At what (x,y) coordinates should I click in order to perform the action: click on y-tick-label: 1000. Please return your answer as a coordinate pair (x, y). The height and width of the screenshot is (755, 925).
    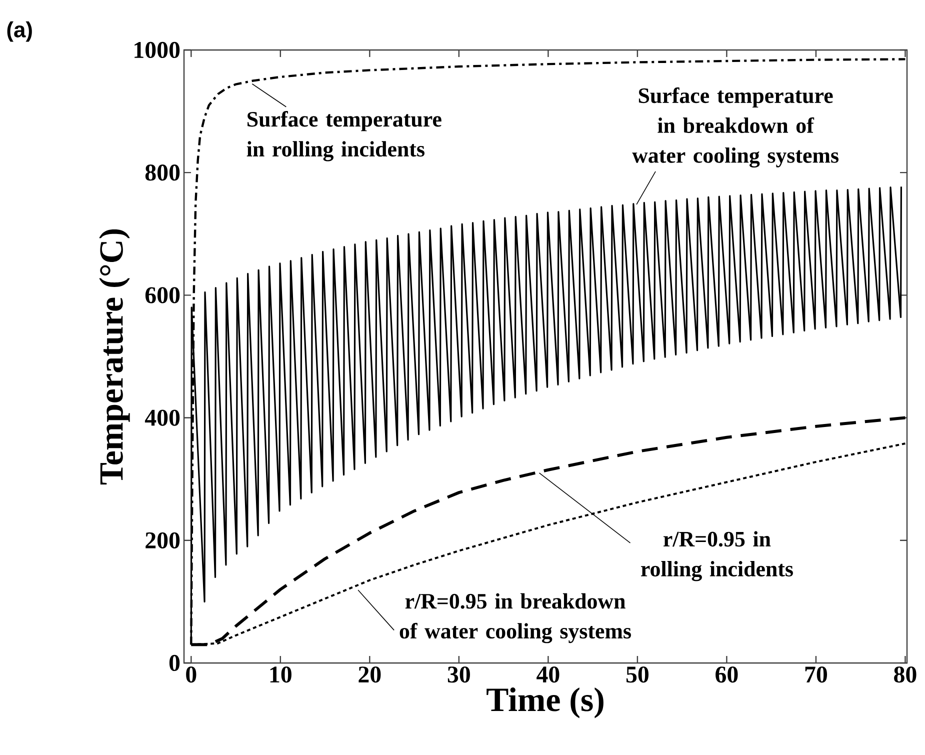
    Looking at the image, I should click on (157, 50).